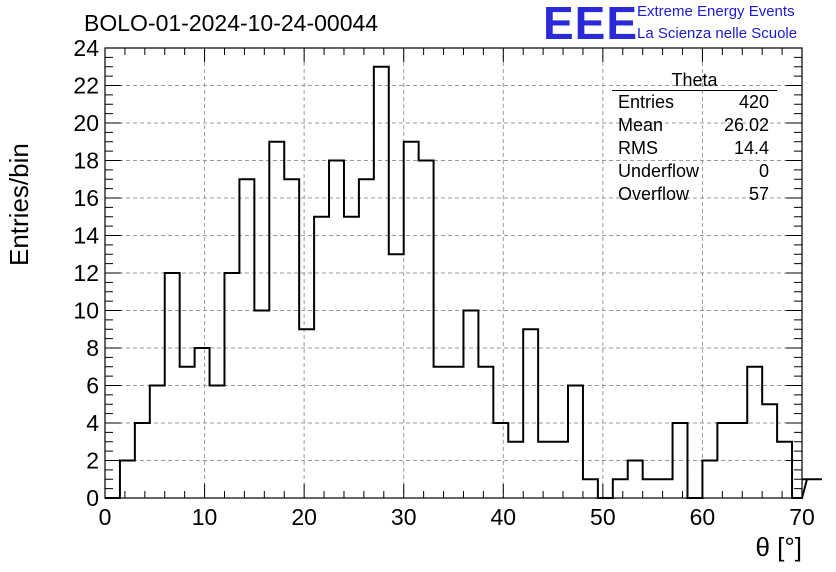 The image size is (836, 572). Describe the element at coordinates (716, 11) in the screenshot. I see `logo-subtitle-1: Extreme Energy Events` at that location.